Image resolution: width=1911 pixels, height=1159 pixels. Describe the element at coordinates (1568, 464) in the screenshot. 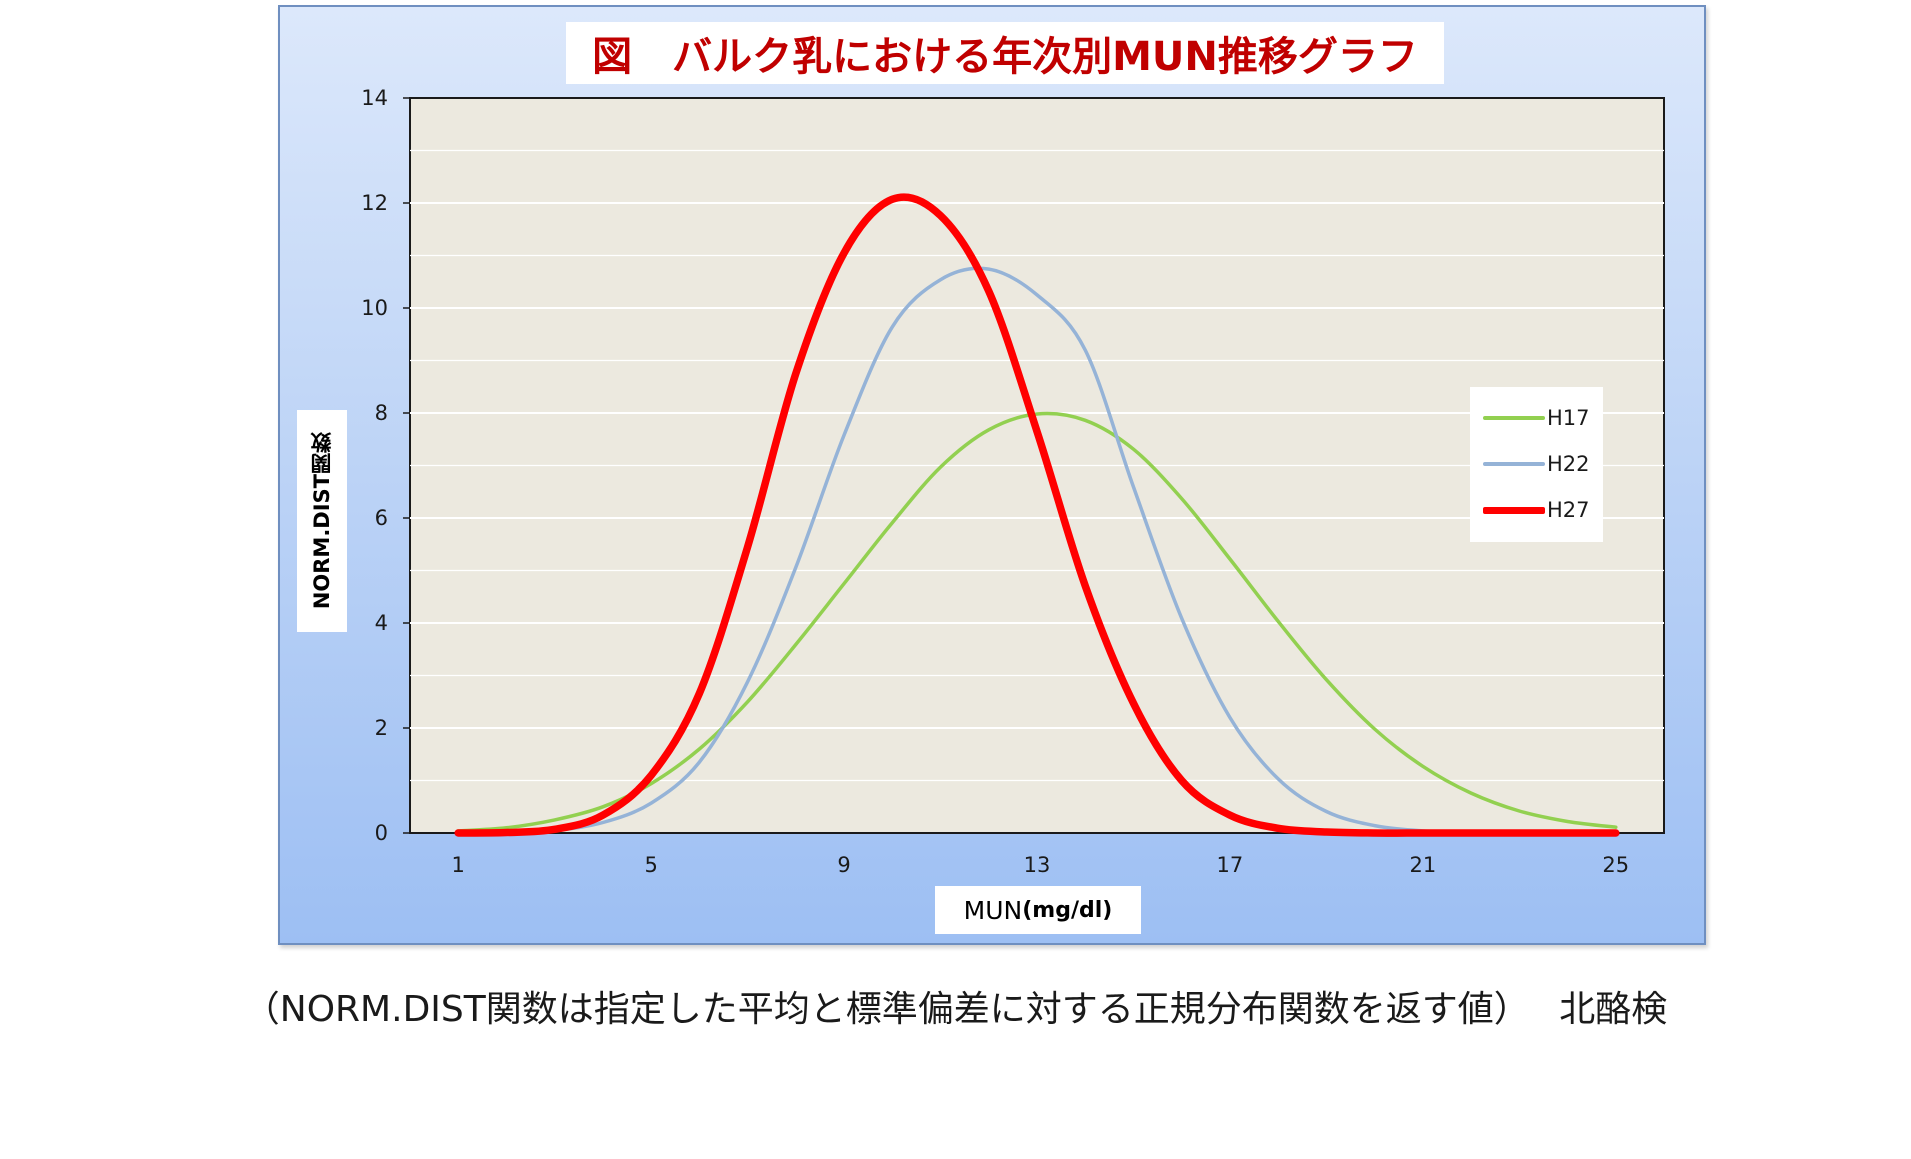

I see `legend-label-h22: H22` at that location.